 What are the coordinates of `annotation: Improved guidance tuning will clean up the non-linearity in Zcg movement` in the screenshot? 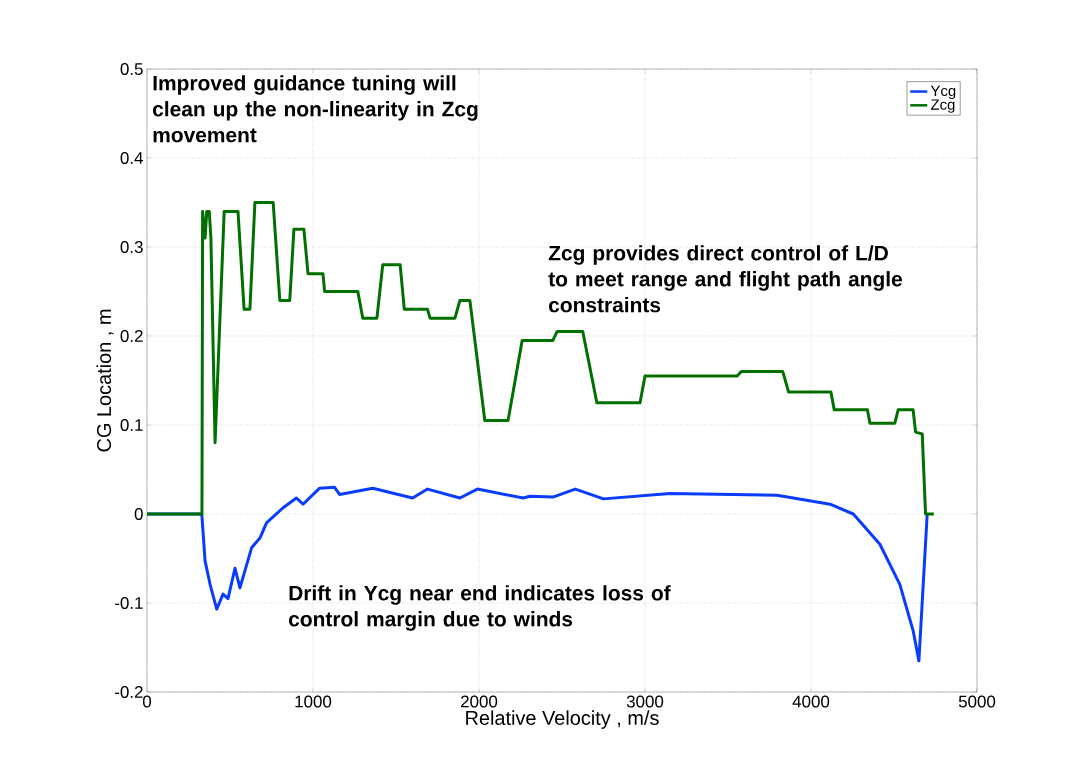 It's located at (315, 109).